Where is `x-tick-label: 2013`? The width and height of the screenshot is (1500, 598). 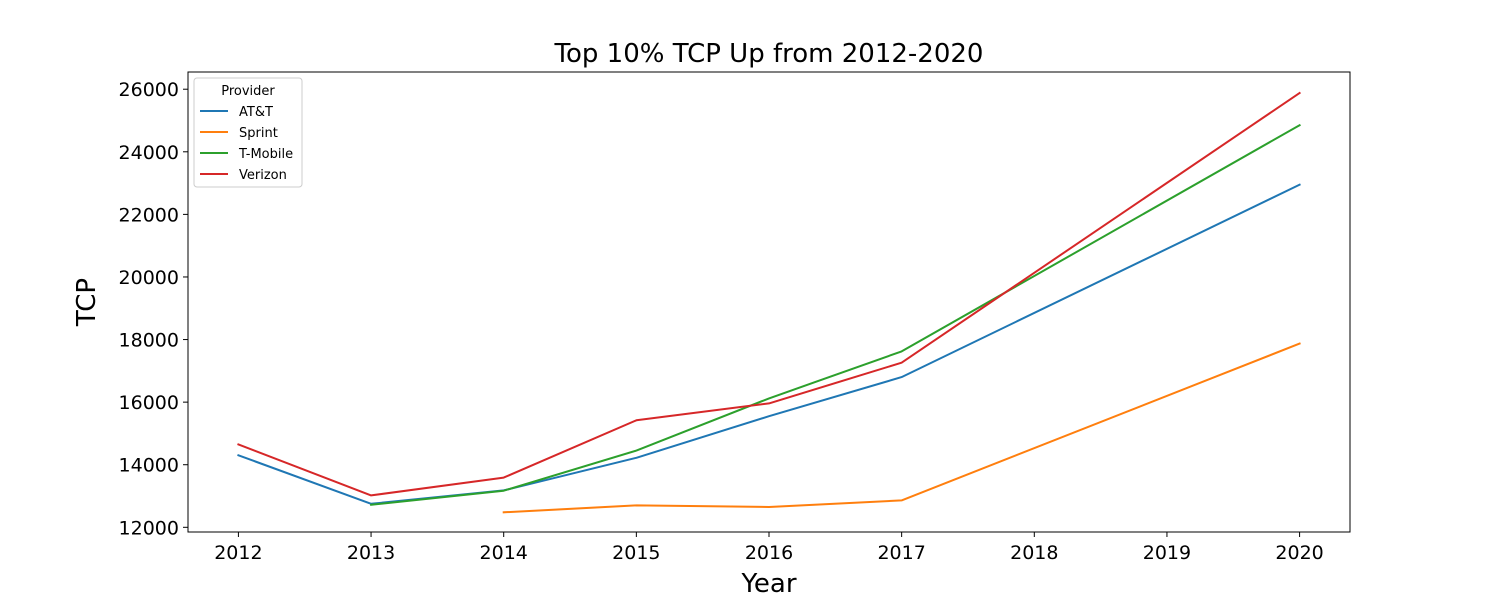 x-tick-label: 2013 is located at coordinates (371, 553).